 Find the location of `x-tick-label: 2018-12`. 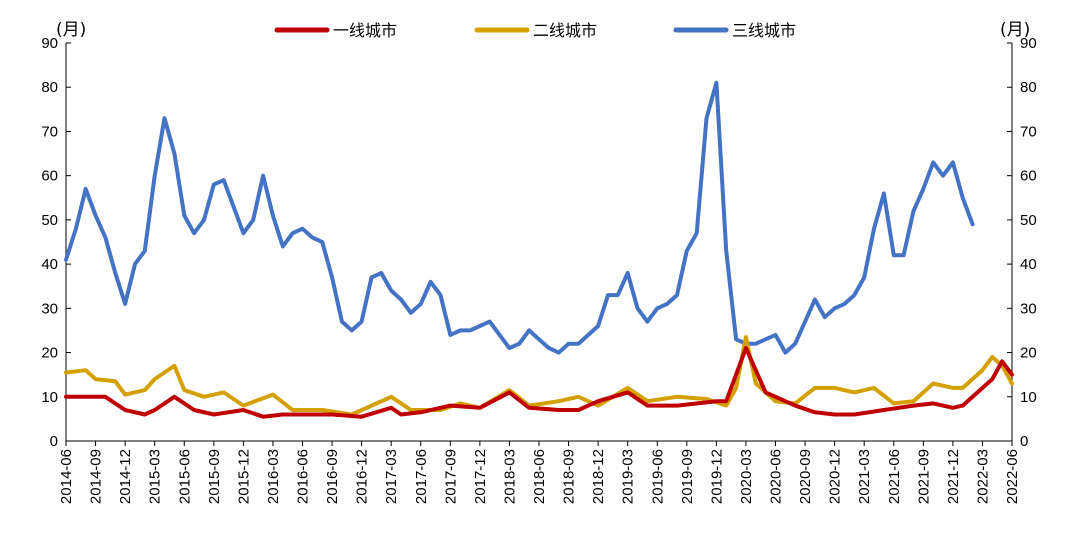

x-tick-label: 2018-12 is located at coordinates (598, 476).